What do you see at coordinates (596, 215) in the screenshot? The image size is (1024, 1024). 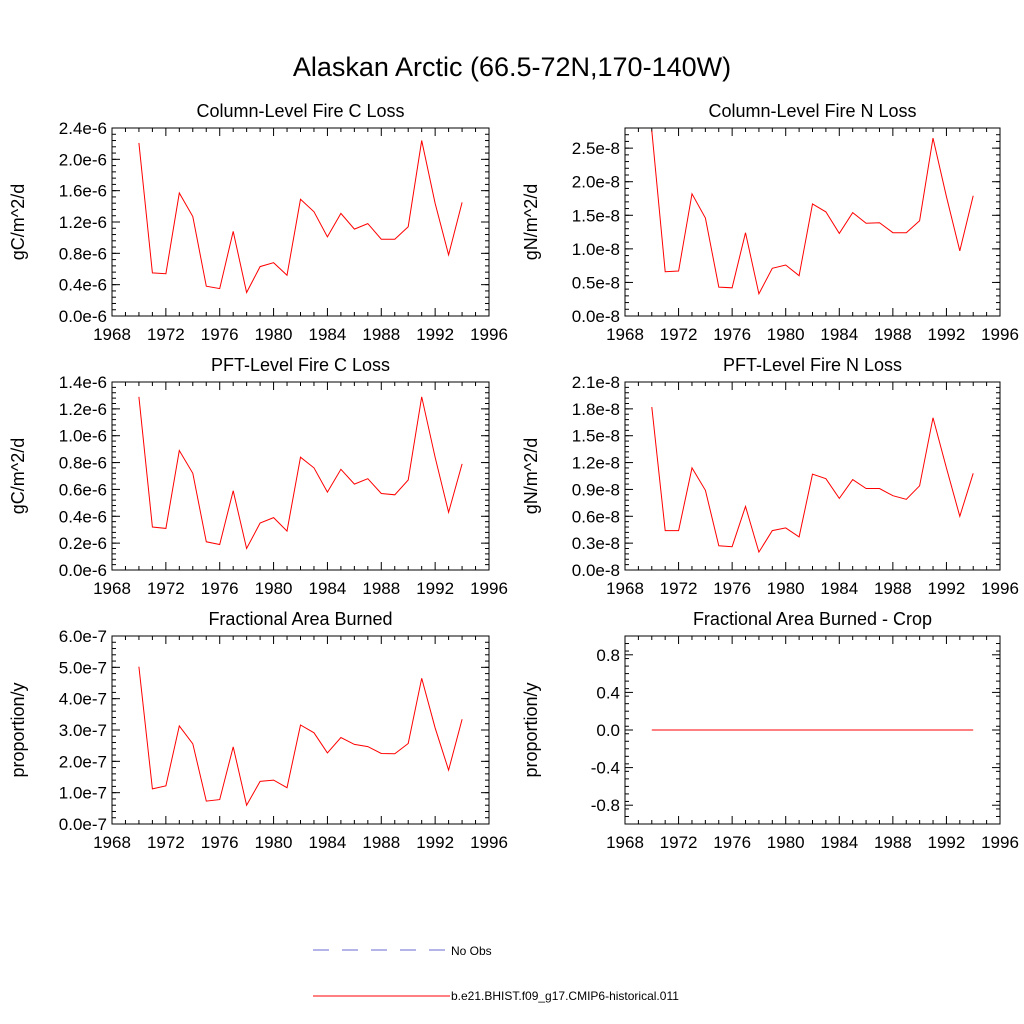 I see `y-tick-label: 1.5e-8` at bounding box center [596, 215].